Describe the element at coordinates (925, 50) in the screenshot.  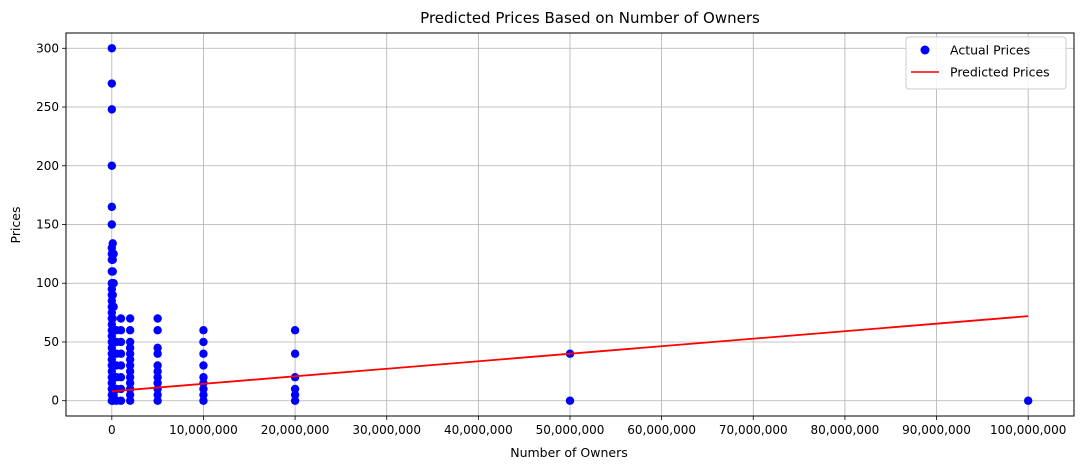
I see `legend-marker-actual-prices` at that location.